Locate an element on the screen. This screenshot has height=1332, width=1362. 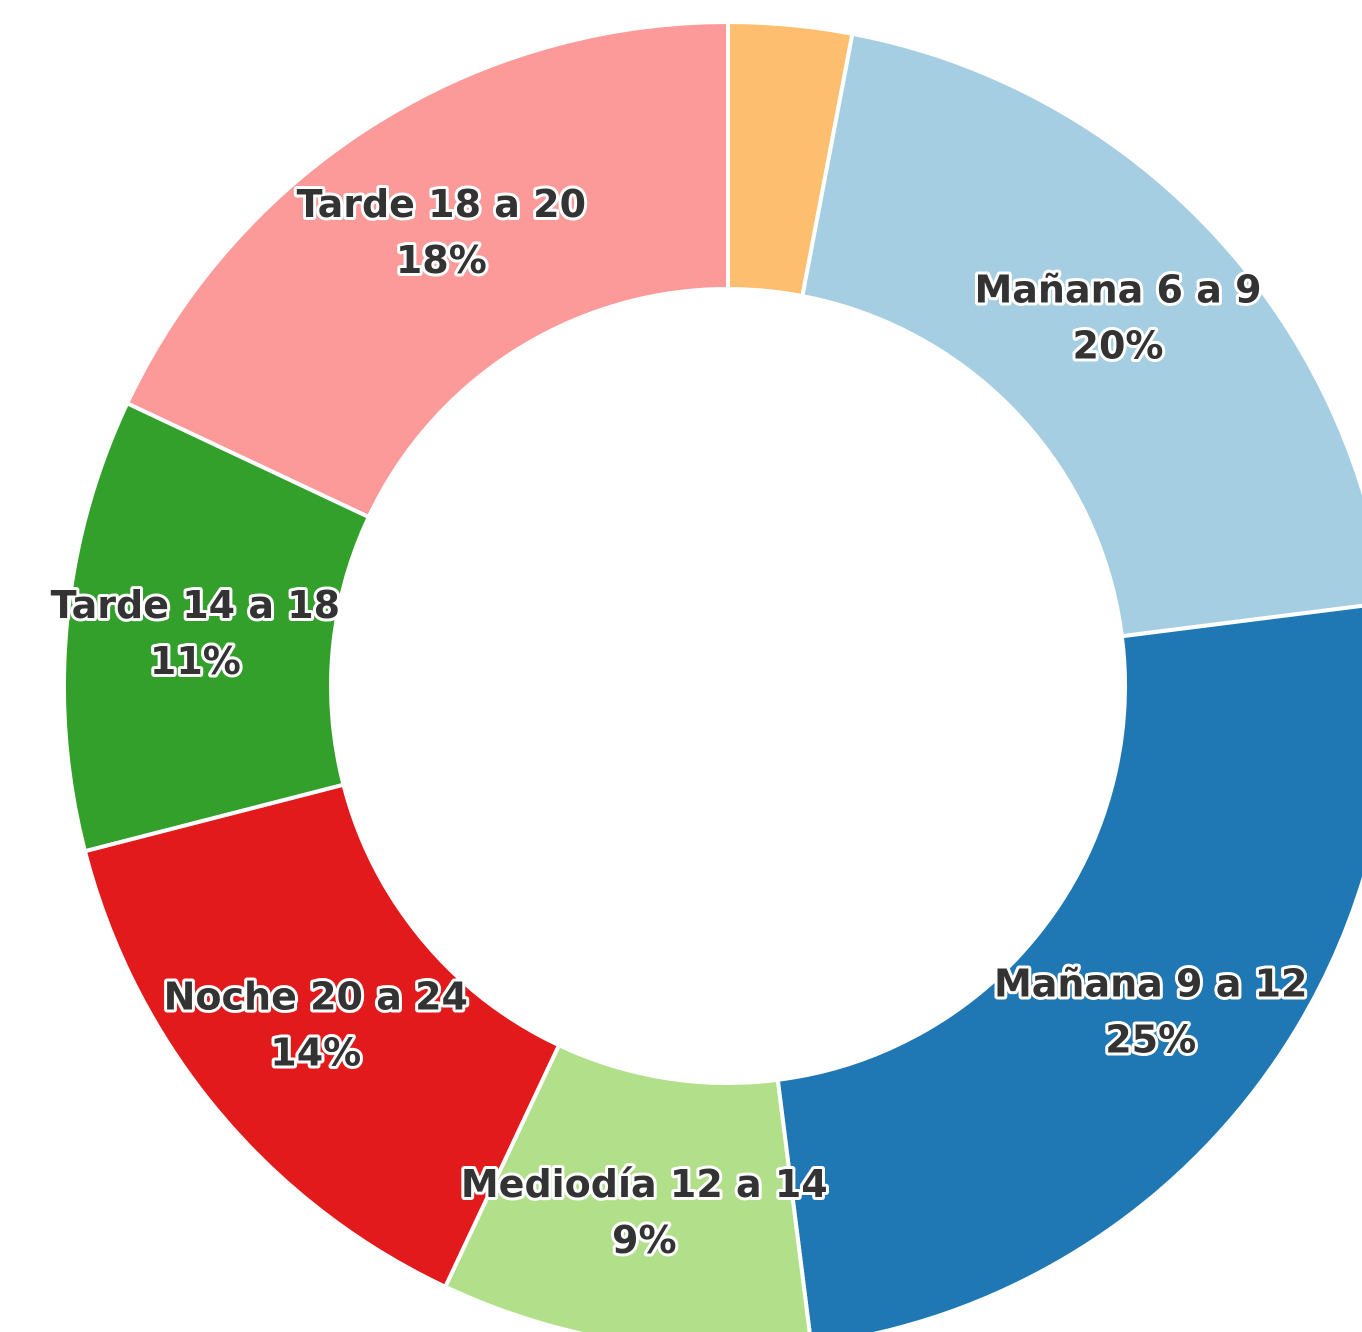
slice-label: Noche 20 a 24 is located at coordinates (316, 997).